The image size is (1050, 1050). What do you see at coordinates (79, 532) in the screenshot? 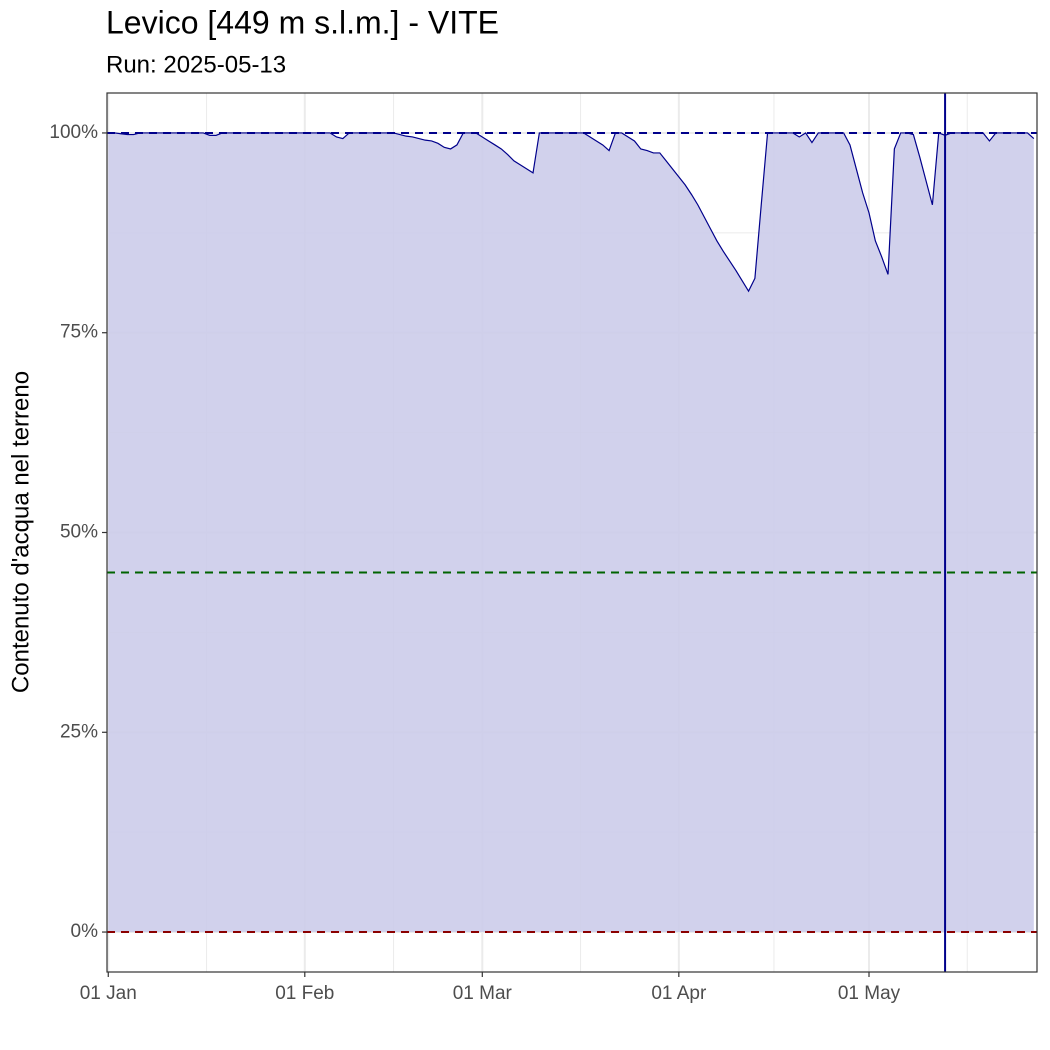
I see `y-tick-label: 50%` at bounding box center [79, 532].